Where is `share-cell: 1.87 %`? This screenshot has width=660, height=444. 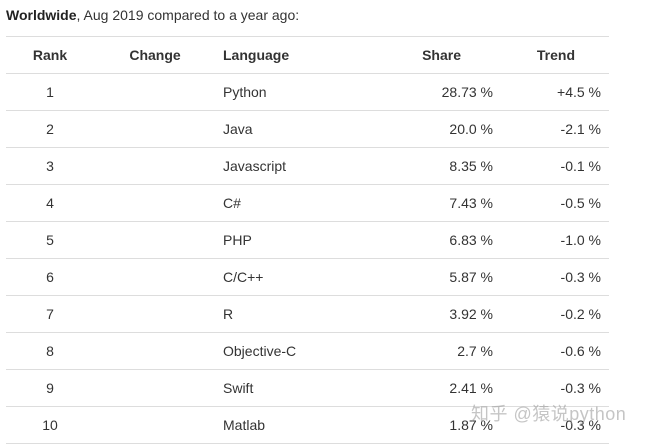
share-cell: 1.87 % is located at coordinates (471, 425).